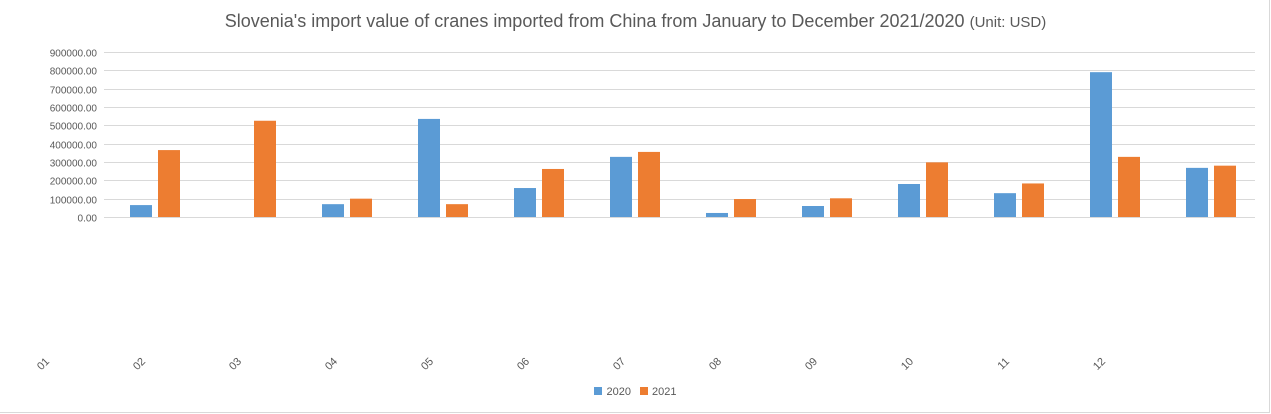 Image resolution: width=1271 pixels, height=414 pixels. What do you see at coordinates (139, 364) in the screenshot?
I see `x-tick-label: 02` at bounding box center [139, 364].